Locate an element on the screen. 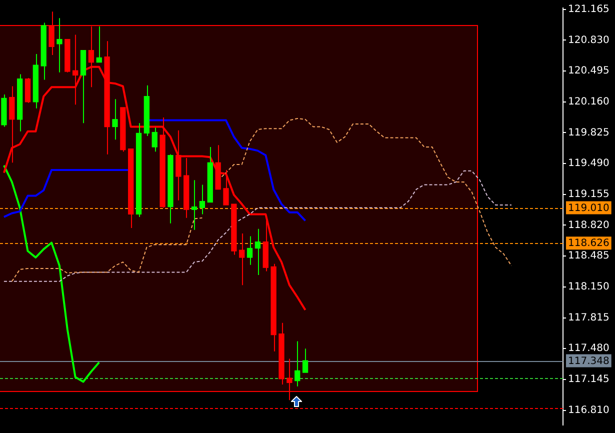 This screenshot has height=433, width=615. ref-line-label: 118.626 is located at coordinates (589, 244).